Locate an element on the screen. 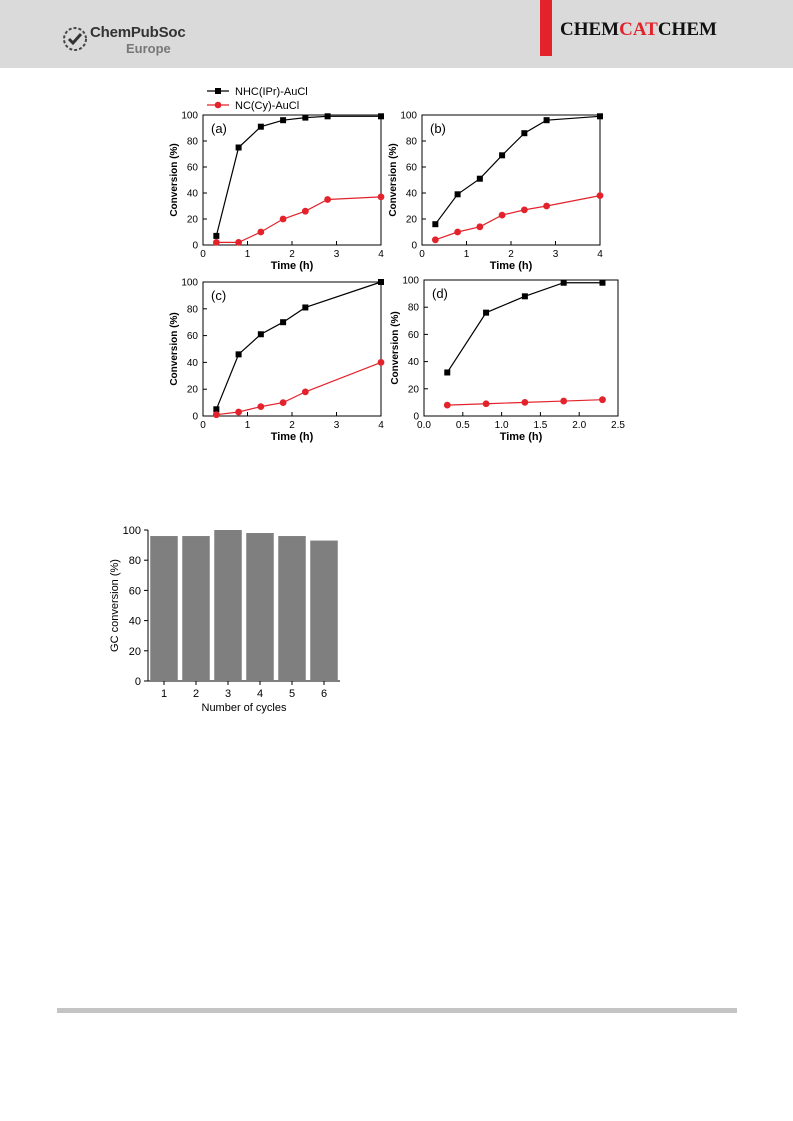 This screenshot has height=1121, width=793. legend-entry-series1: NHC(IPr)-AuCl is located at coordinates (257, 92).